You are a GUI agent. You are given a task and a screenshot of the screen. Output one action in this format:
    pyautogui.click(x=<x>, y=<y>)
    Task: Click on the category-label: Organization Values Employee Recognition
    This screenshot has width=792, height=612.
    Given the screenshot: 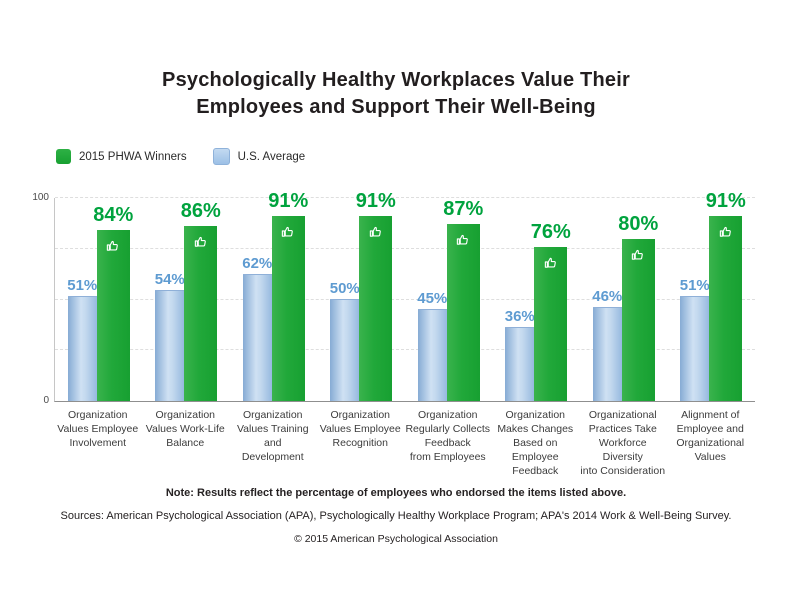 What is the action you would take?
    pyautogui.click(x=360, y=429)
    